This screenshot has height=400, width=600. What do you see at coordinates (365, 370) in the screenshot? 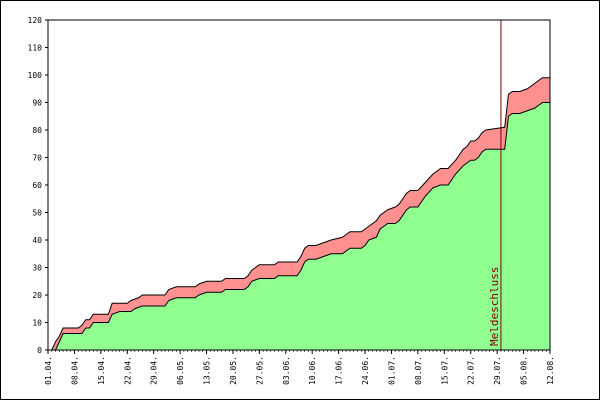
I see `x-tick-label-13: 24.06.` at bounding box center [365, 370].